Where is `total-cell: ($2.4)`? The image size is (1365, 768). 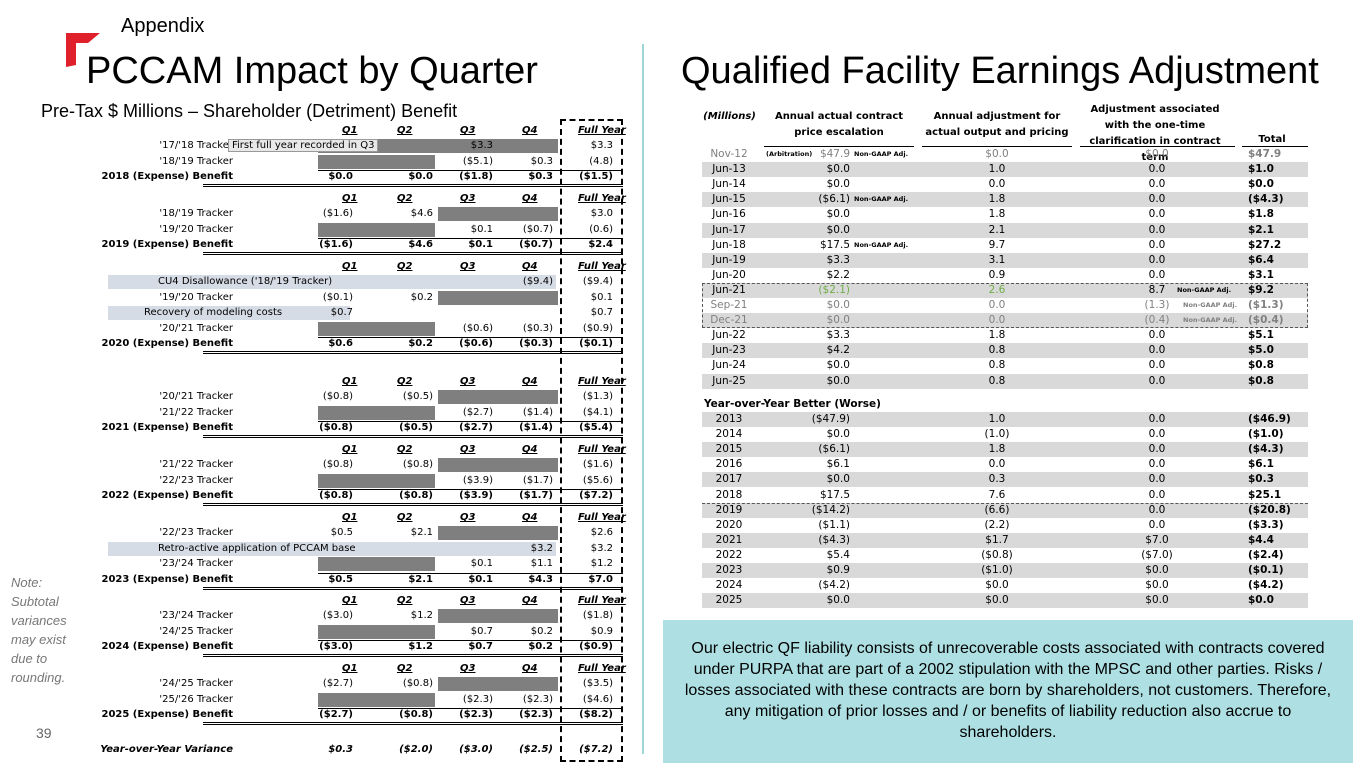
total-cell: ($2.4) is located at coordinates (1266, 554).